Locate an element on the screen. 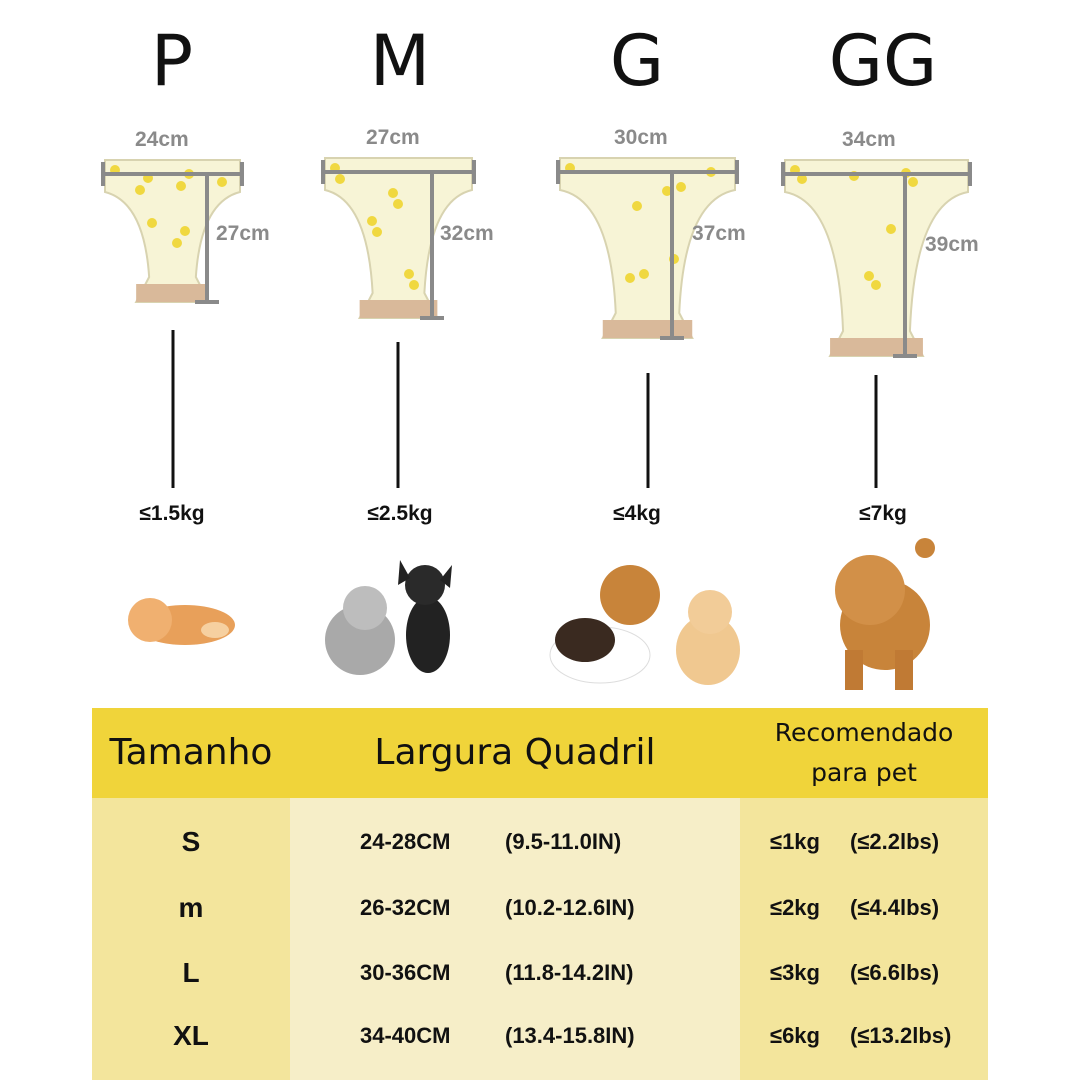  height-label: 37cm is located at coordinates (719, 233).